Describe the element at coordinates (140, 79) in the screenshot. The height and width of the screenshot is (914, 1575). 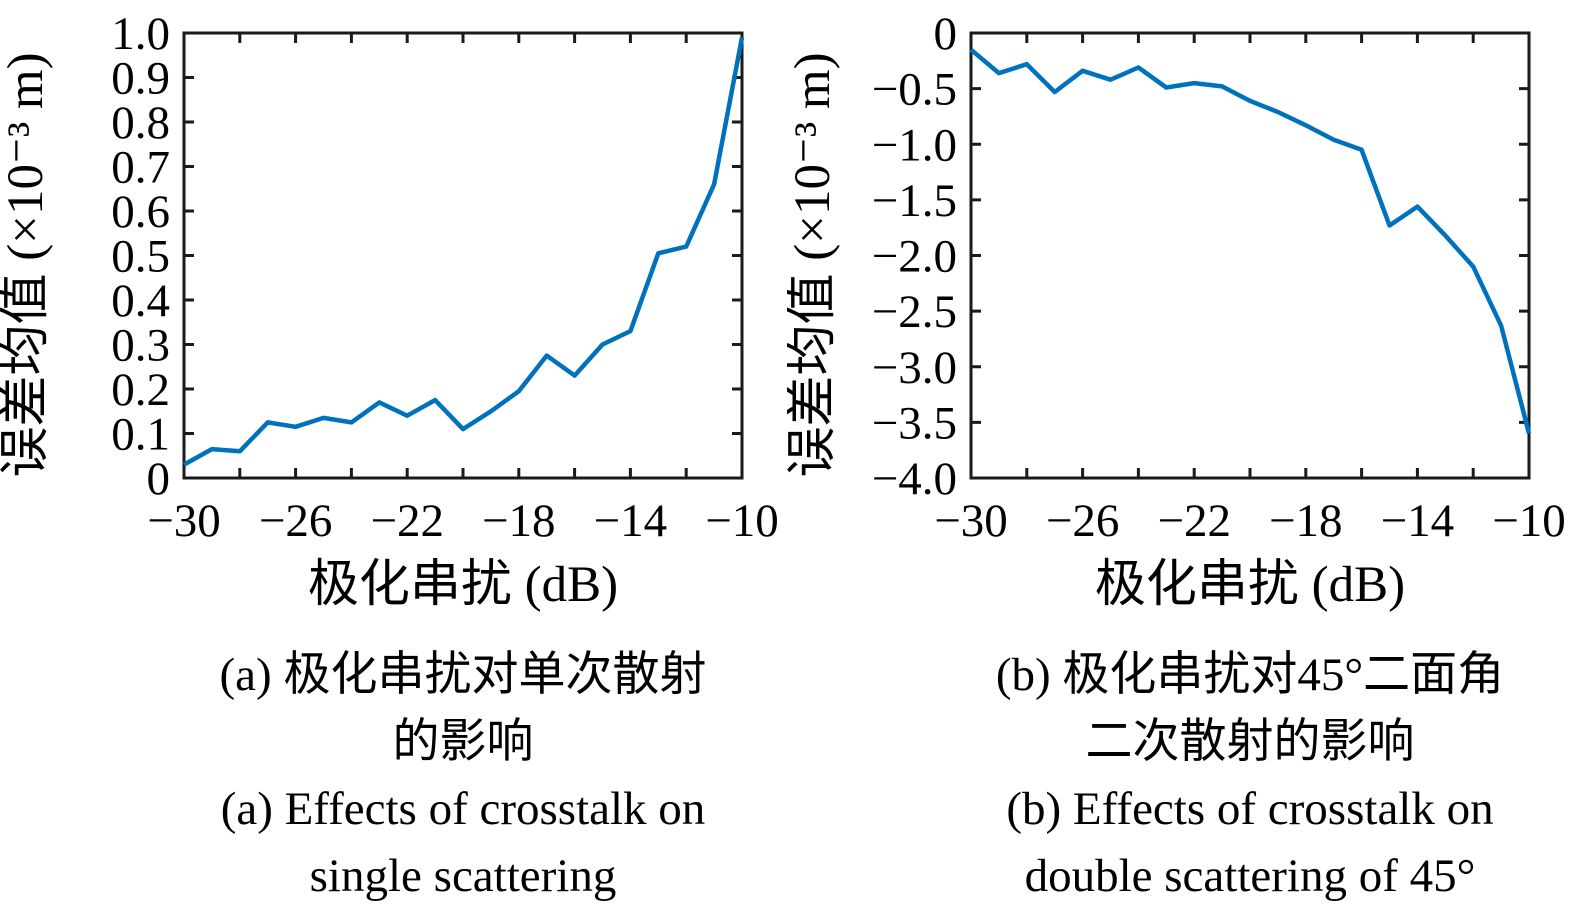
I see `y-tick-label: 0.9` at that location.